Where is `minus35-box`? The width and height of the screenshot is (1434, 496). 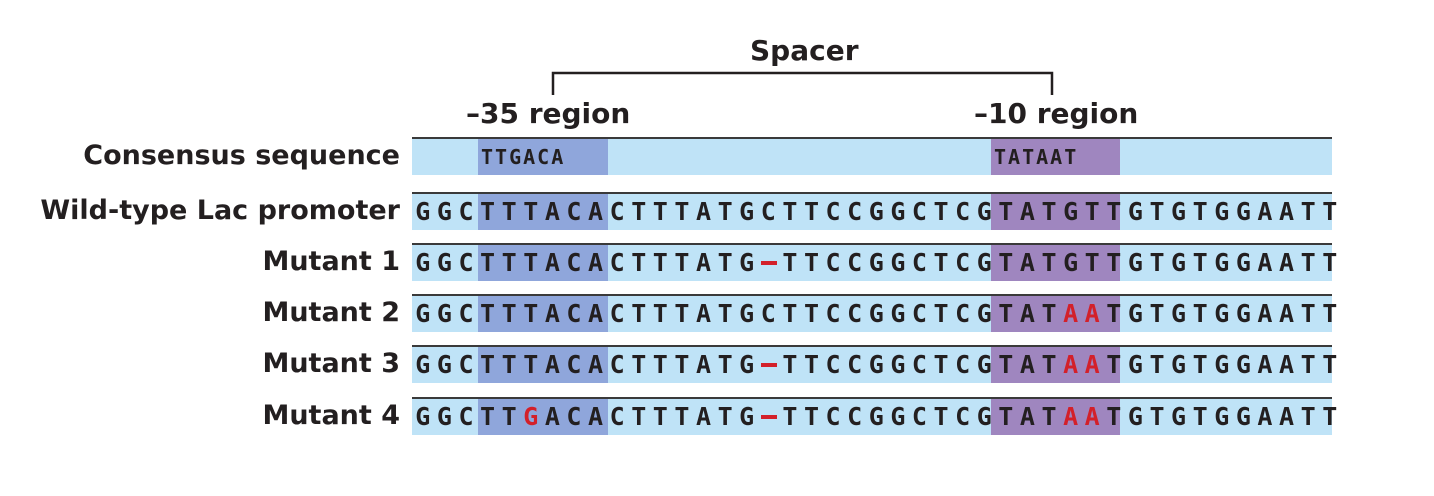 minus35-box is located at coordinates (543, 212).